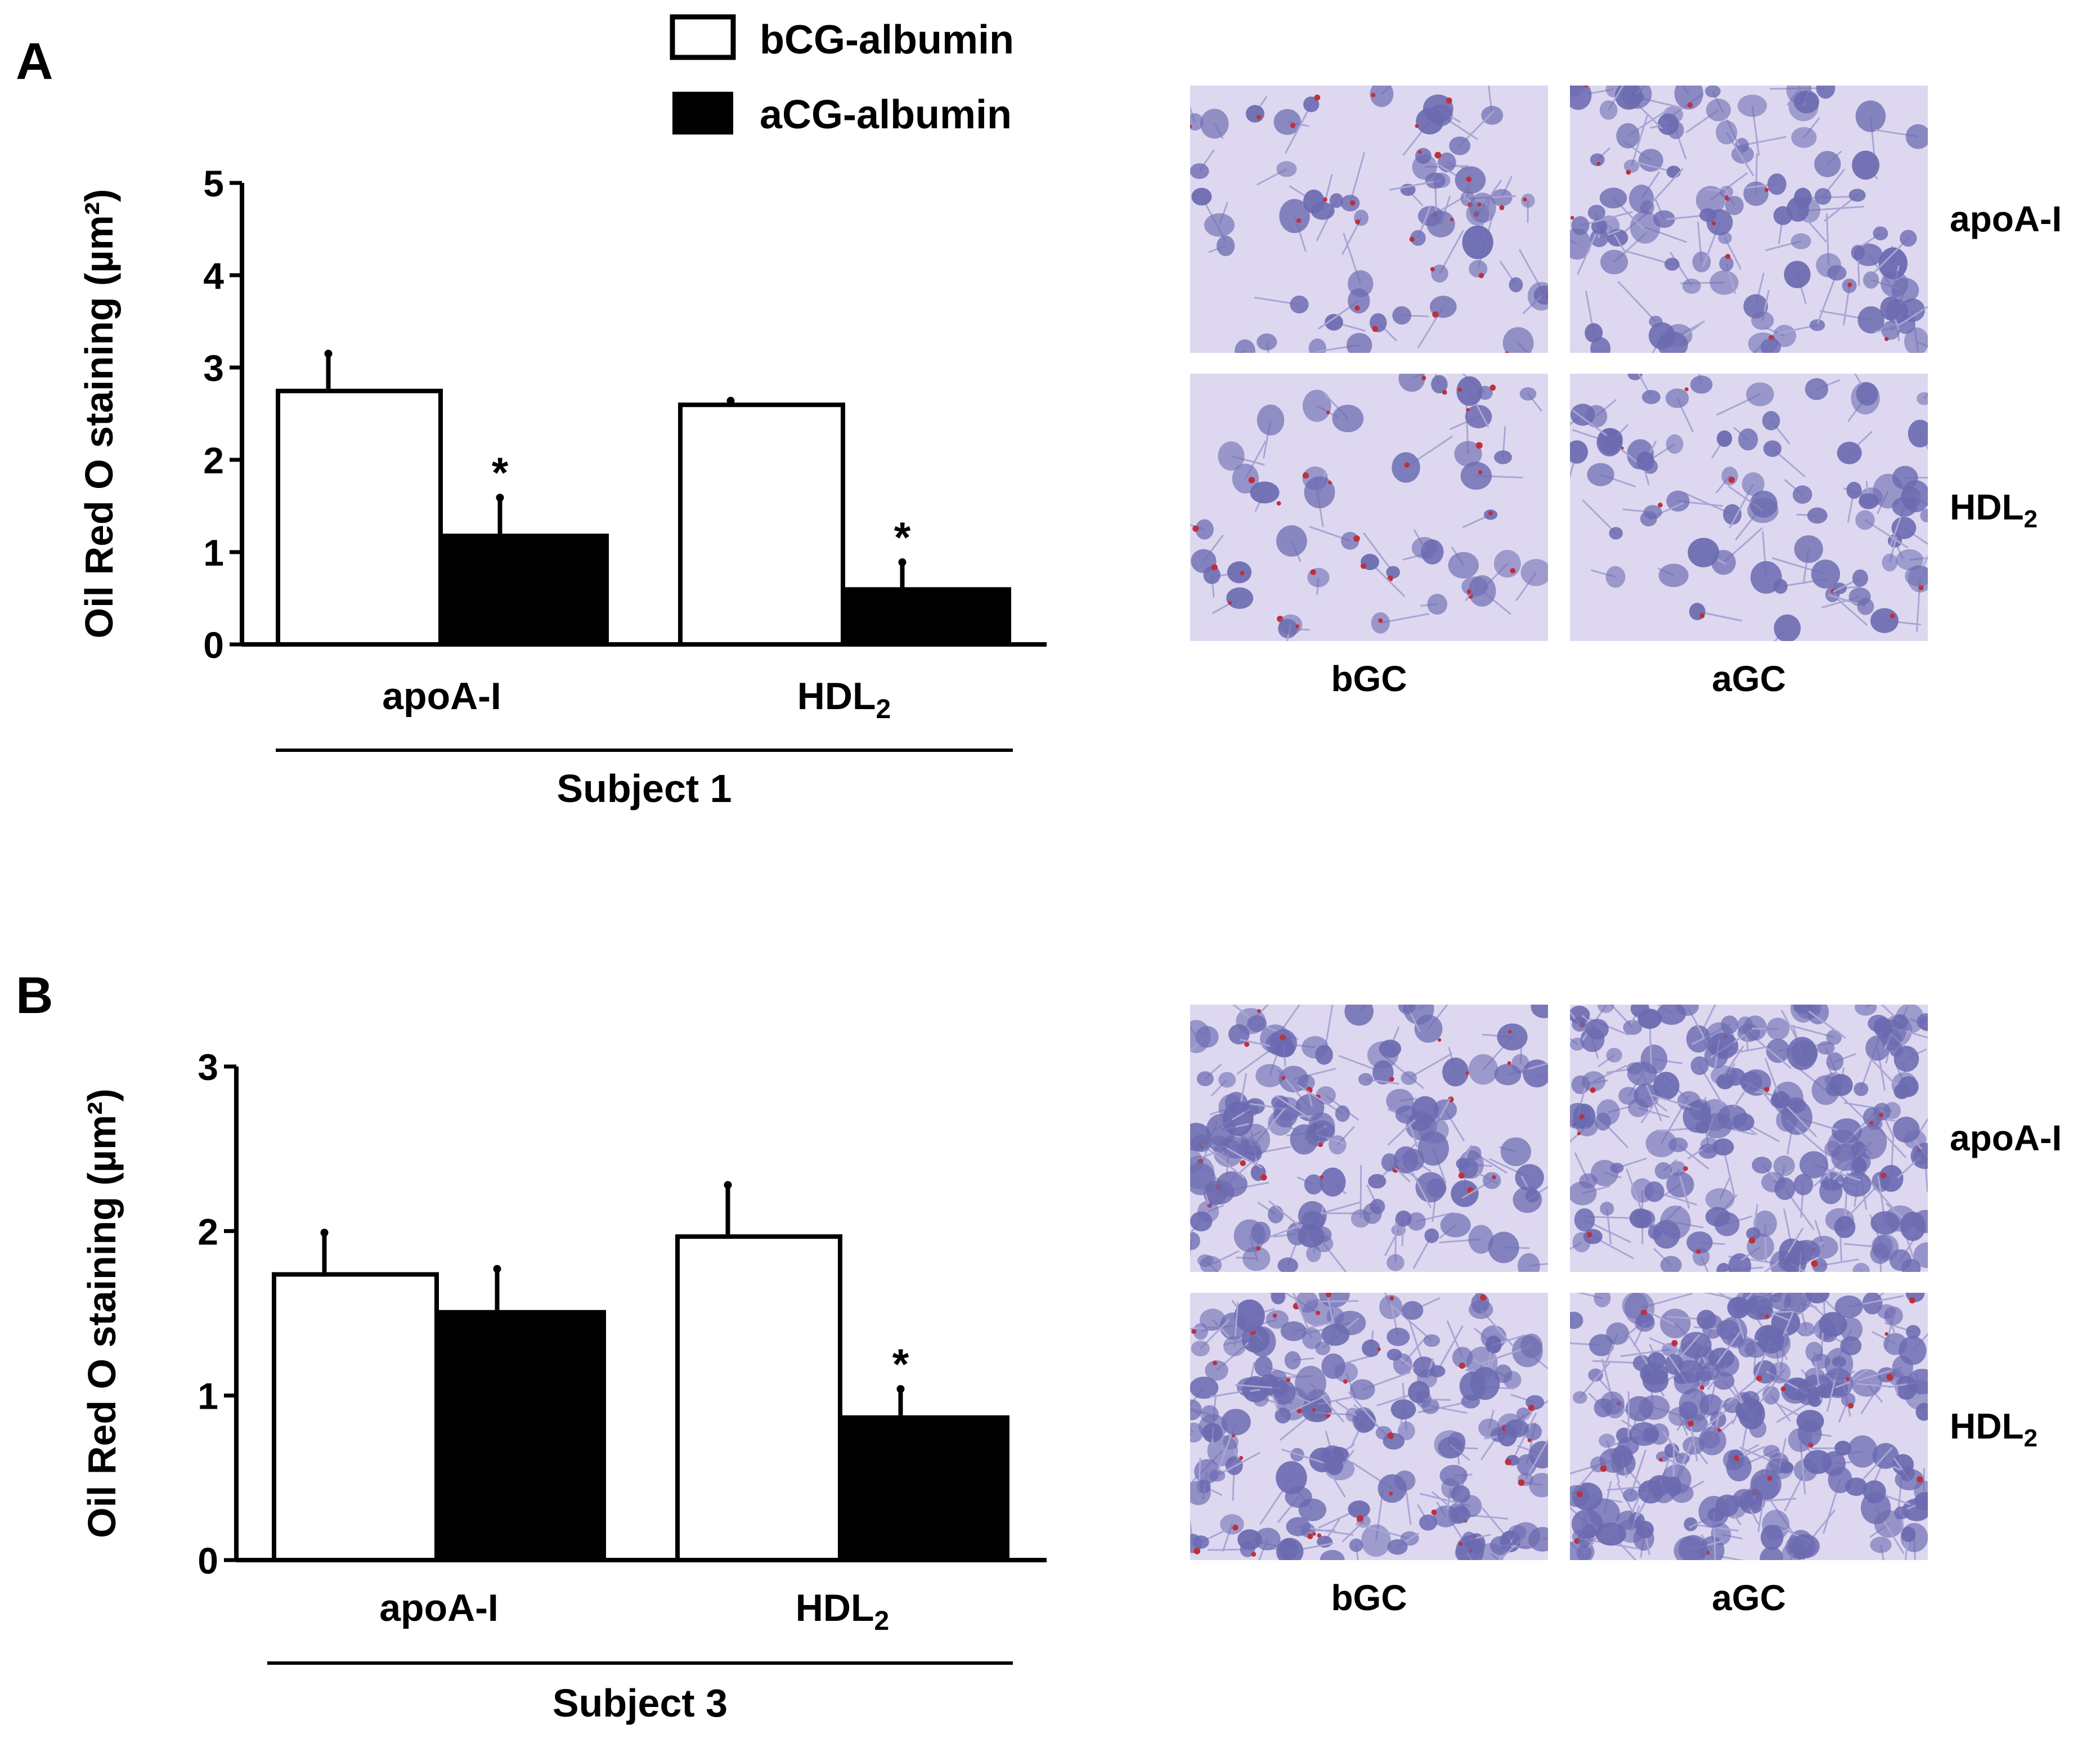  Describe the element at coordinates (2006, 219) in the screenshot. I see `micrograph-row-label: apoA-I` at that location.